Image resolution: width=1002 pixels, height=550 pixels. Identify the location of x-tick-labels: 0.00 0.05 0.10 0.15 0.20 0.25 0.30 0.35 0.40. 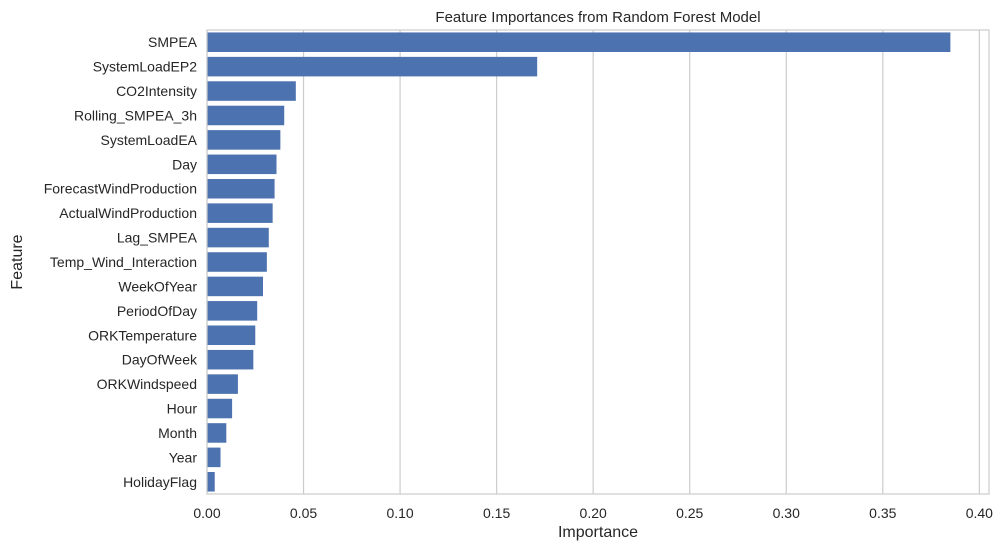
(593, 513).